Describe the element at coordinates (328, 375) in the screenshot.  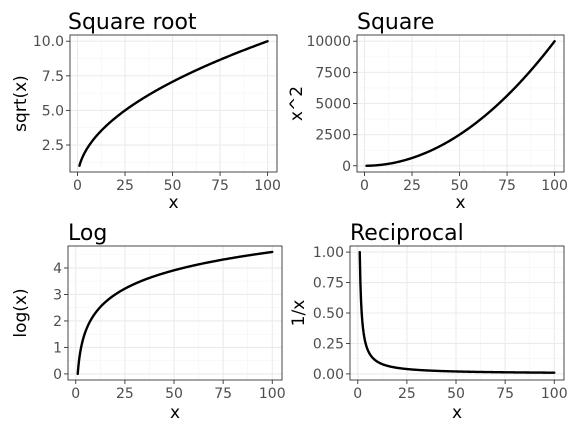
I see `y-tick-label: 0.00` at that location.